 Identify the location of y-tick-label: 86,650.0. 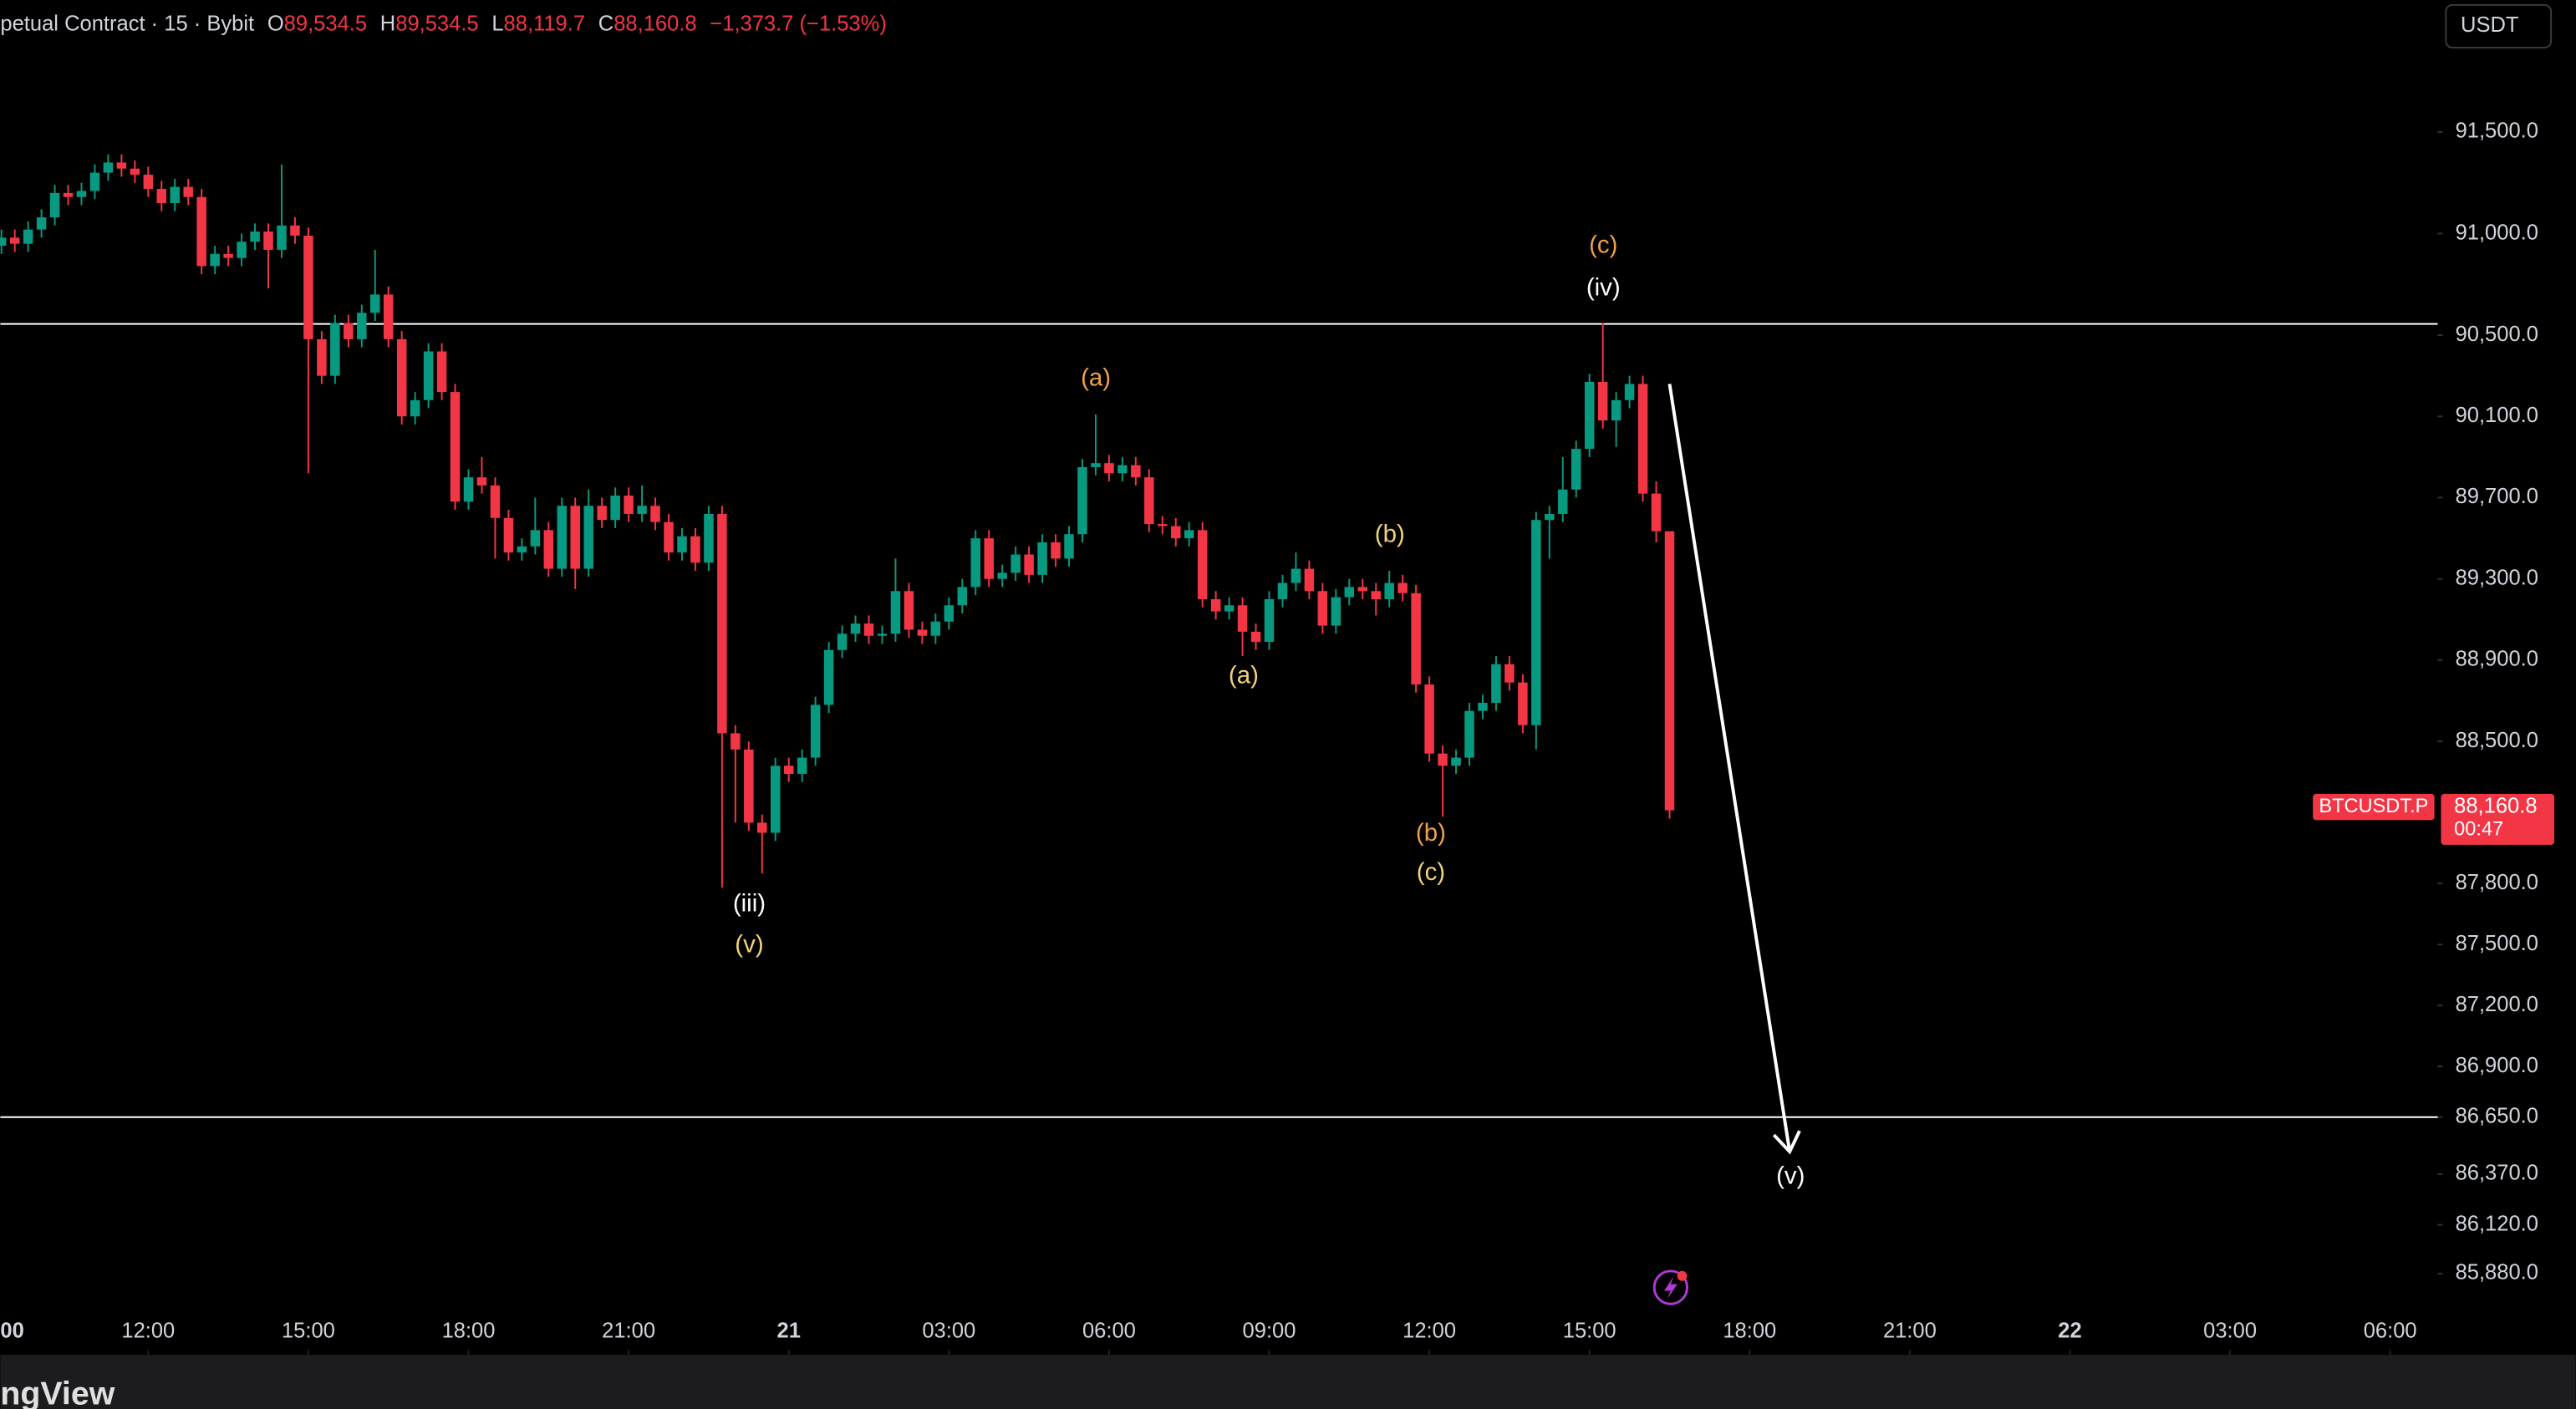
(2497, 1116).